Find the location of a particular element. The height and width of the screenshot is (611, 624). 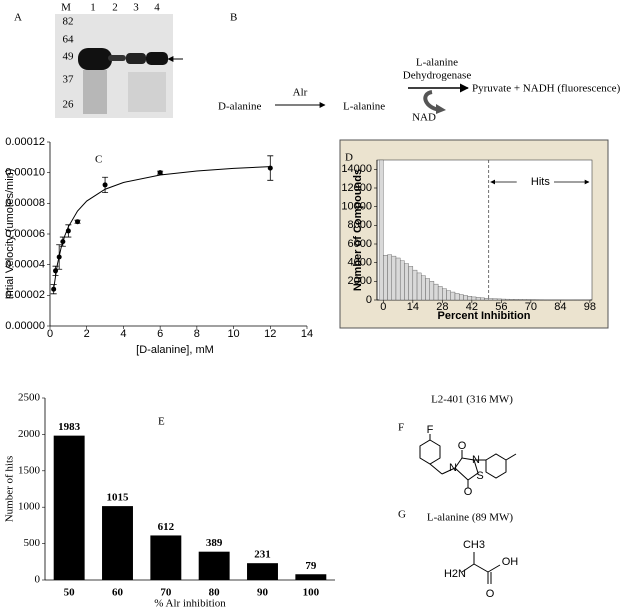

panel-a: A M 1 2 3 4 82 64 49 37 26 is located at coordinates (98, 60).